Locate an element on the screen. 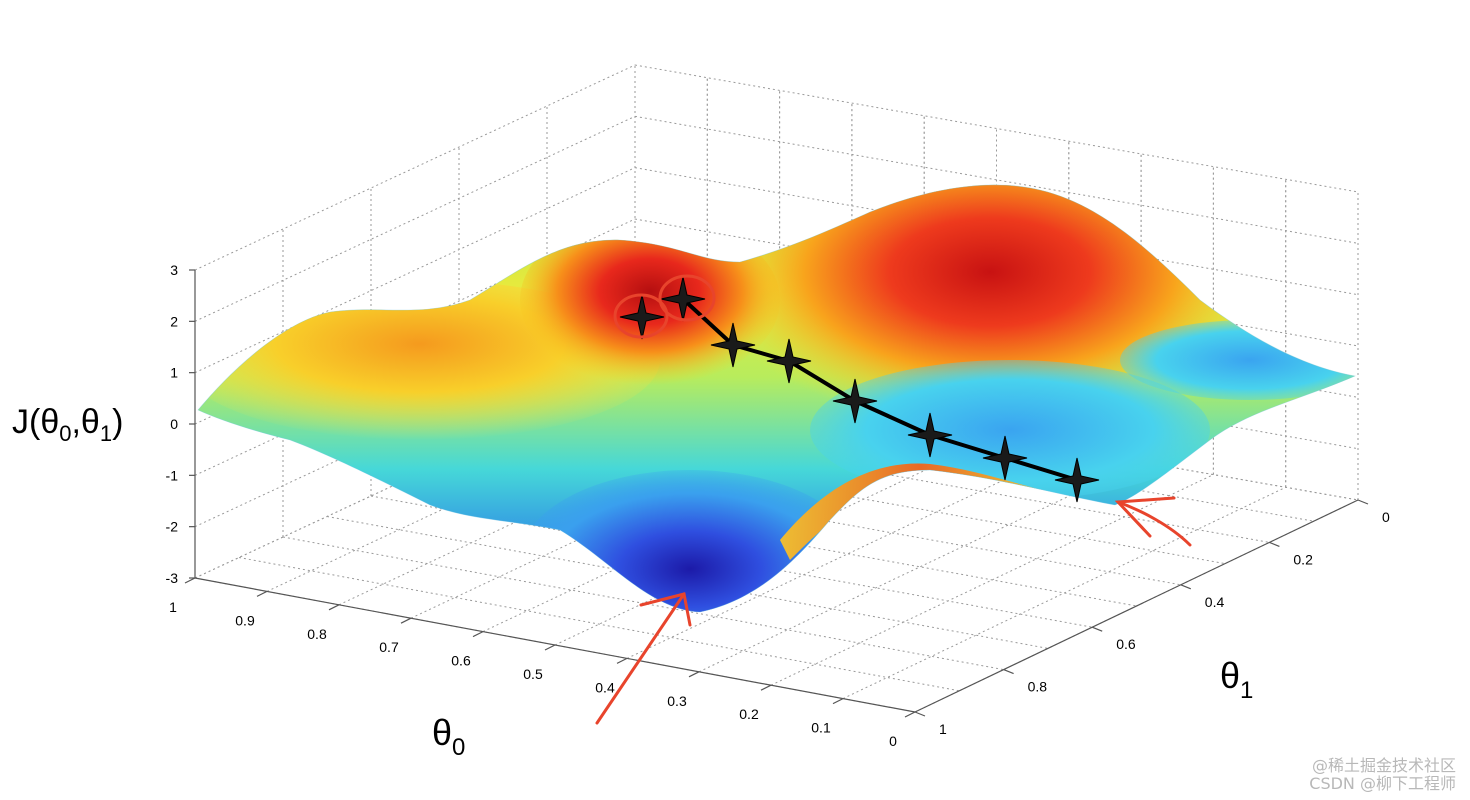 The width and height of the screenshot is (1470, 800). arrow-global-min is located at coordinates (640, 658).